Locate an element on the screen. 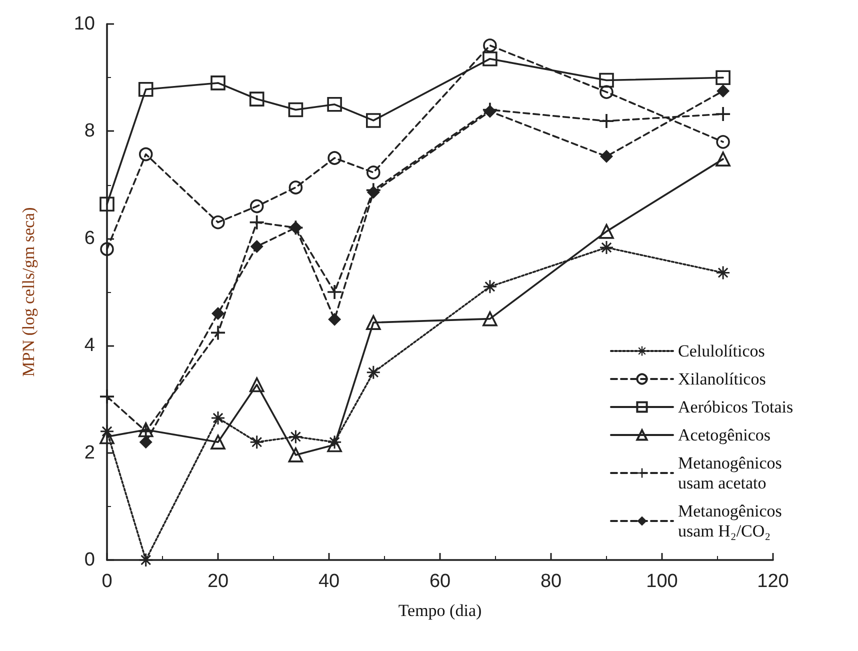 This screenshot has height=651, width=858. x-tick-label: 40 is located at coordinates (329, 581).